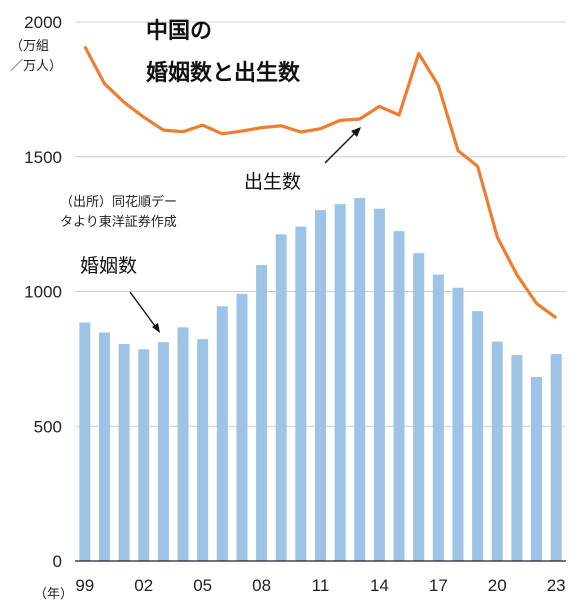  I want to click on x-tick-label: 17, so click(438, 585).